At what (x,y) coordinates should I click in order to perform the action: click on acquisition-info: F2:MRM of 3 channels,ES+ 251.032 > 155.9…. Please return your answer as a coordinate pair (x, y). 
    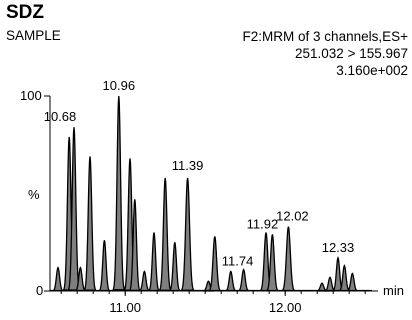
    Looking at the image, I should click on (325, 53).